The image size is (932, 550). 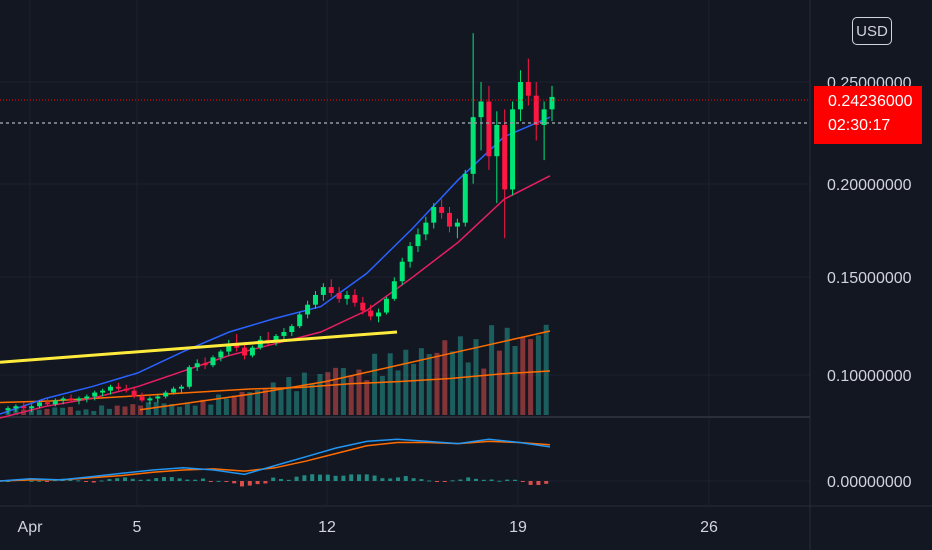 I want to click on price-axis-label: 0.20000000, so click(x=869, y=185).